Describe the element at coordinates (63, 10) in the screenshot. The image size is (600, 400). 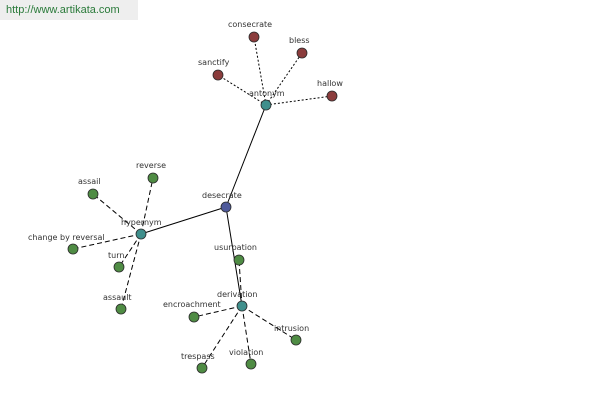
I see `site-url: http://www.artikata.com` at that location.